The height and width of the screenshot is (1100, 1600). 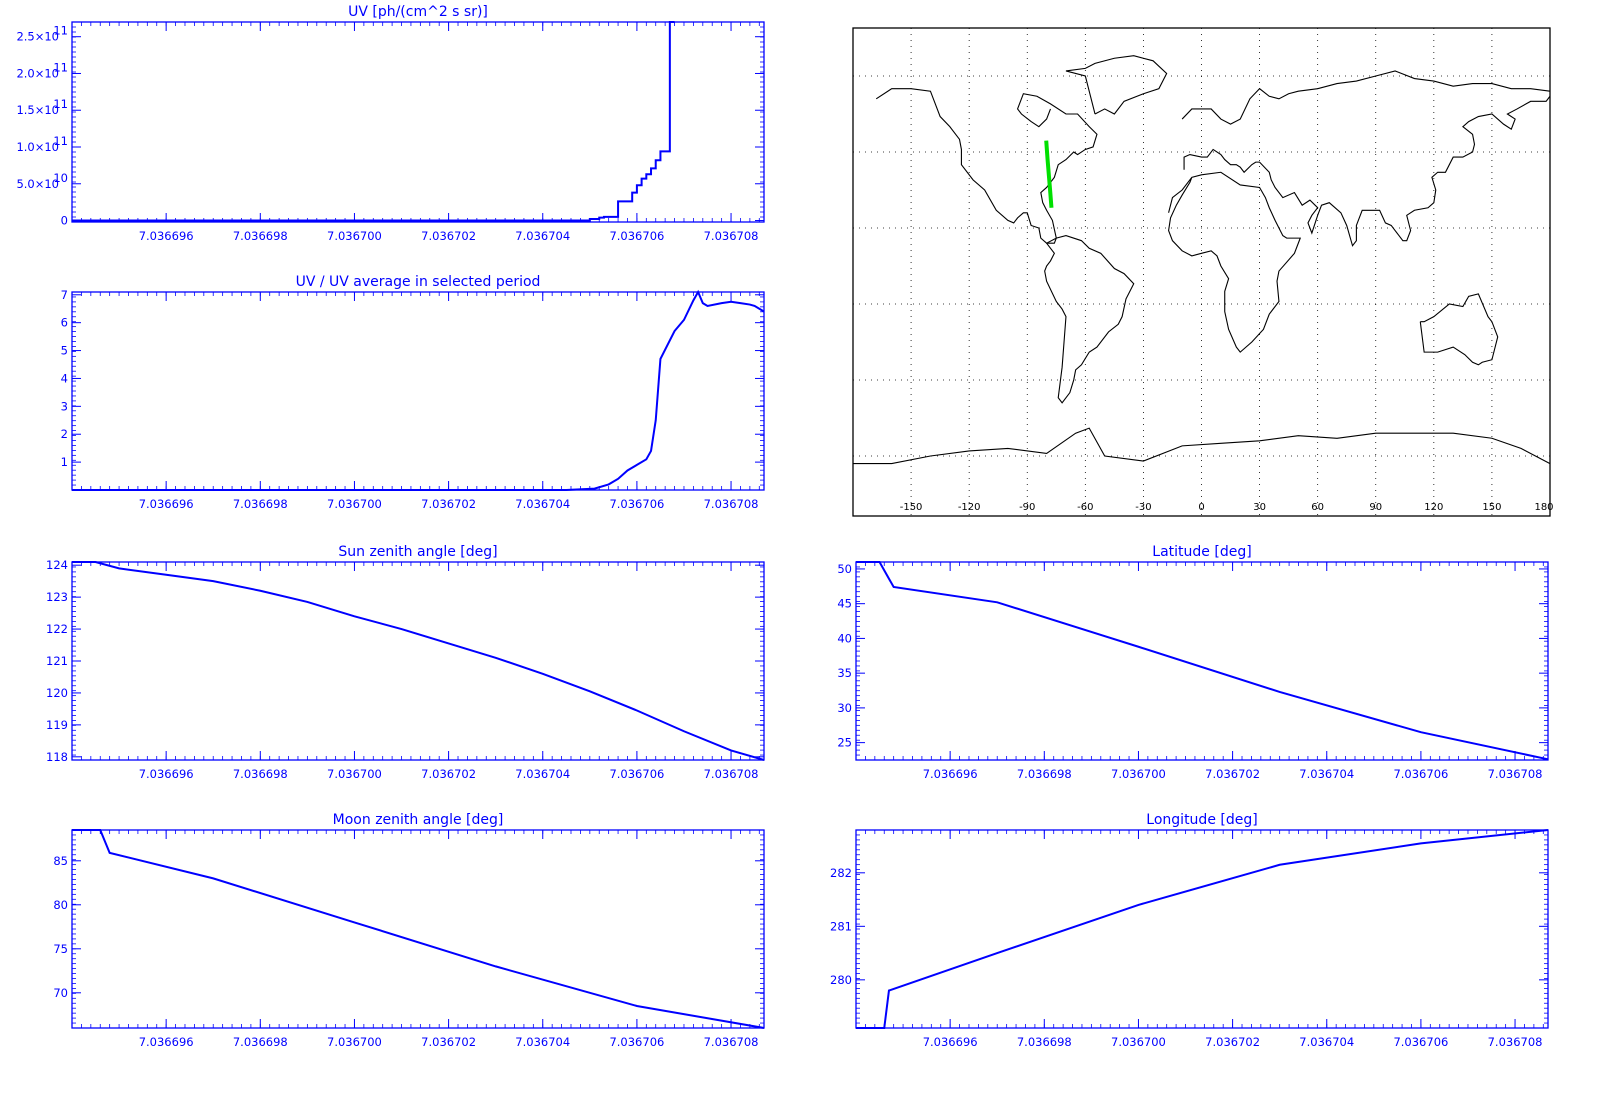 What do you see at coordinates (1049, 174) in the screenshot?
I see `orbit-track` at bounding box center [1049, 174].